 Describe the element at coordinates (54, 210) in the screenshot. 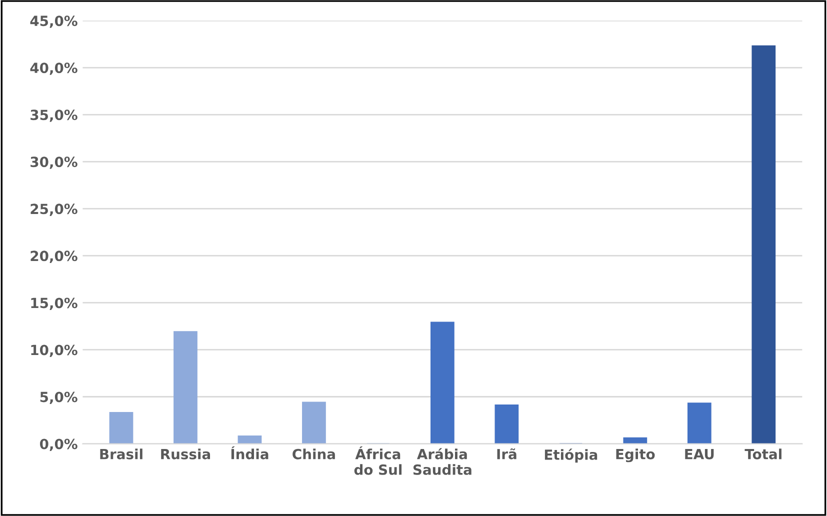

I see `y-tick-label: 25,0%` at that location.